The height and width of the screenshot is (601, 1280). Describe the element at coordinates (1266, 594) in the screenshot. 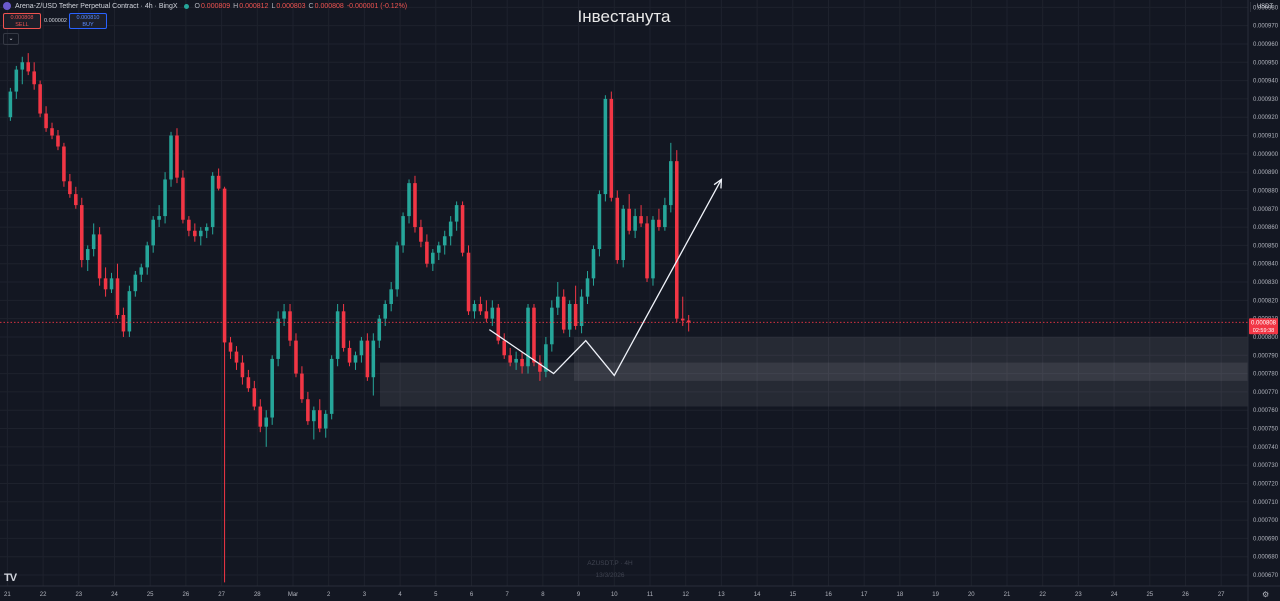

I see `gear-icon: ⚙` at that location.